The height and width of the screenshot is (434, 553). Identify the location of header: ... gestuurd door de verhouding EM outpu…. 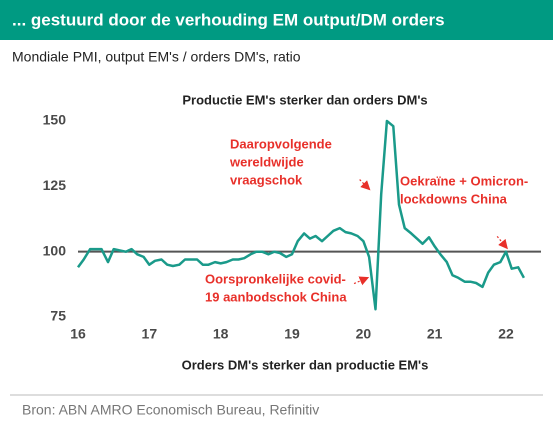
(228, 19).